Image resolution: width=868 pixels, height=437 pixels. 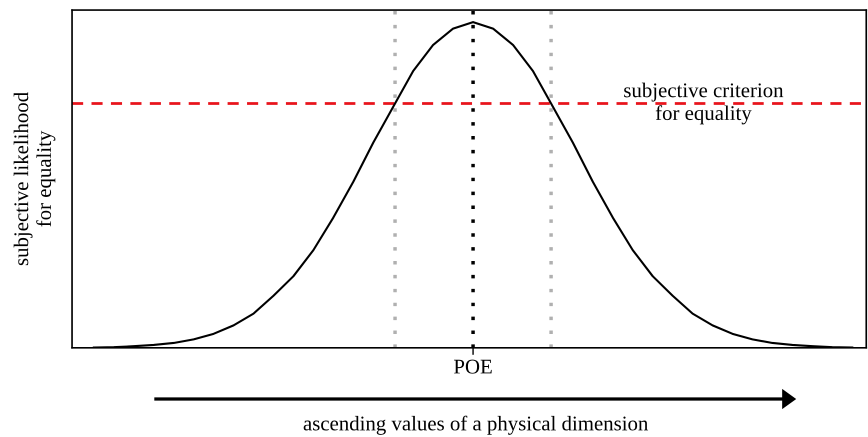 What do you see at coordinates (476, 425) in the screenshot?
I see `x-axis-title: ascending values of a physical dimension` at bounding box center [476, 425].